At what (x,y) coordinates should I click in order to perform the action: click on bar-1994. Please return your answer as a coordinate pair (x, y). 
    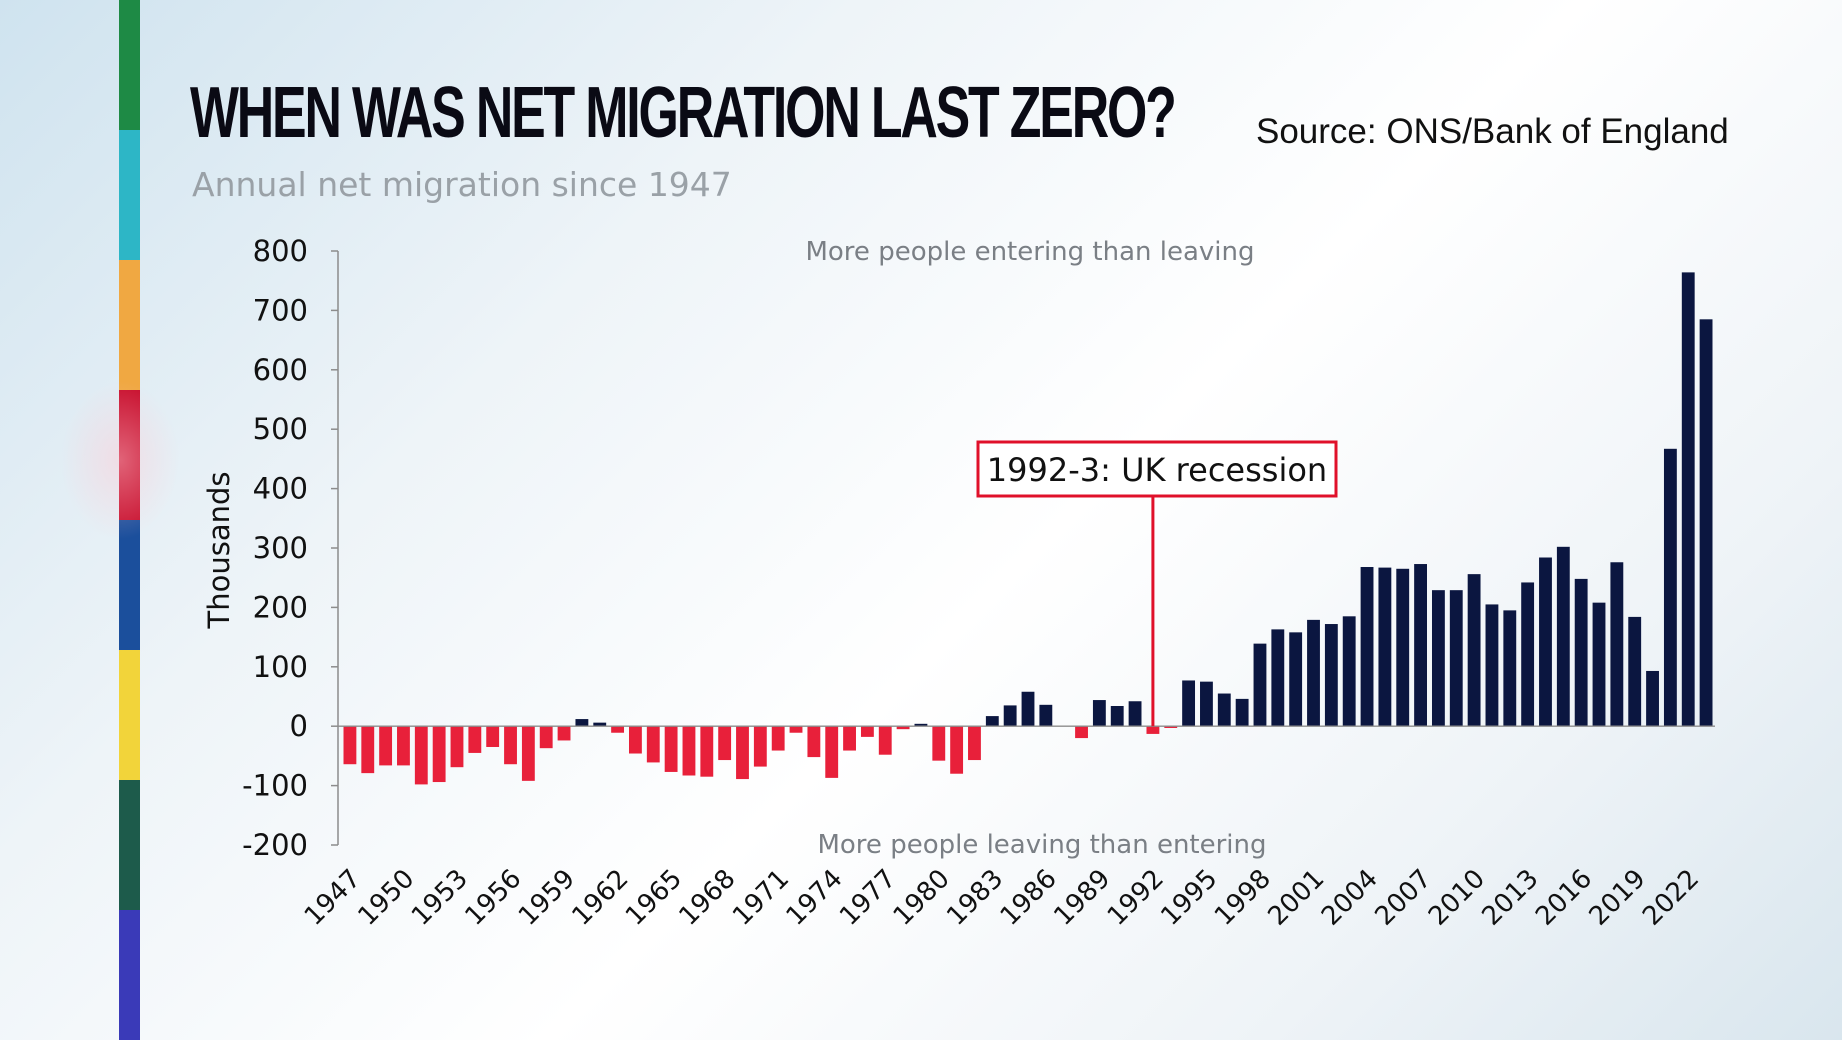
    Looking at the image, I should click on (1189, 703).